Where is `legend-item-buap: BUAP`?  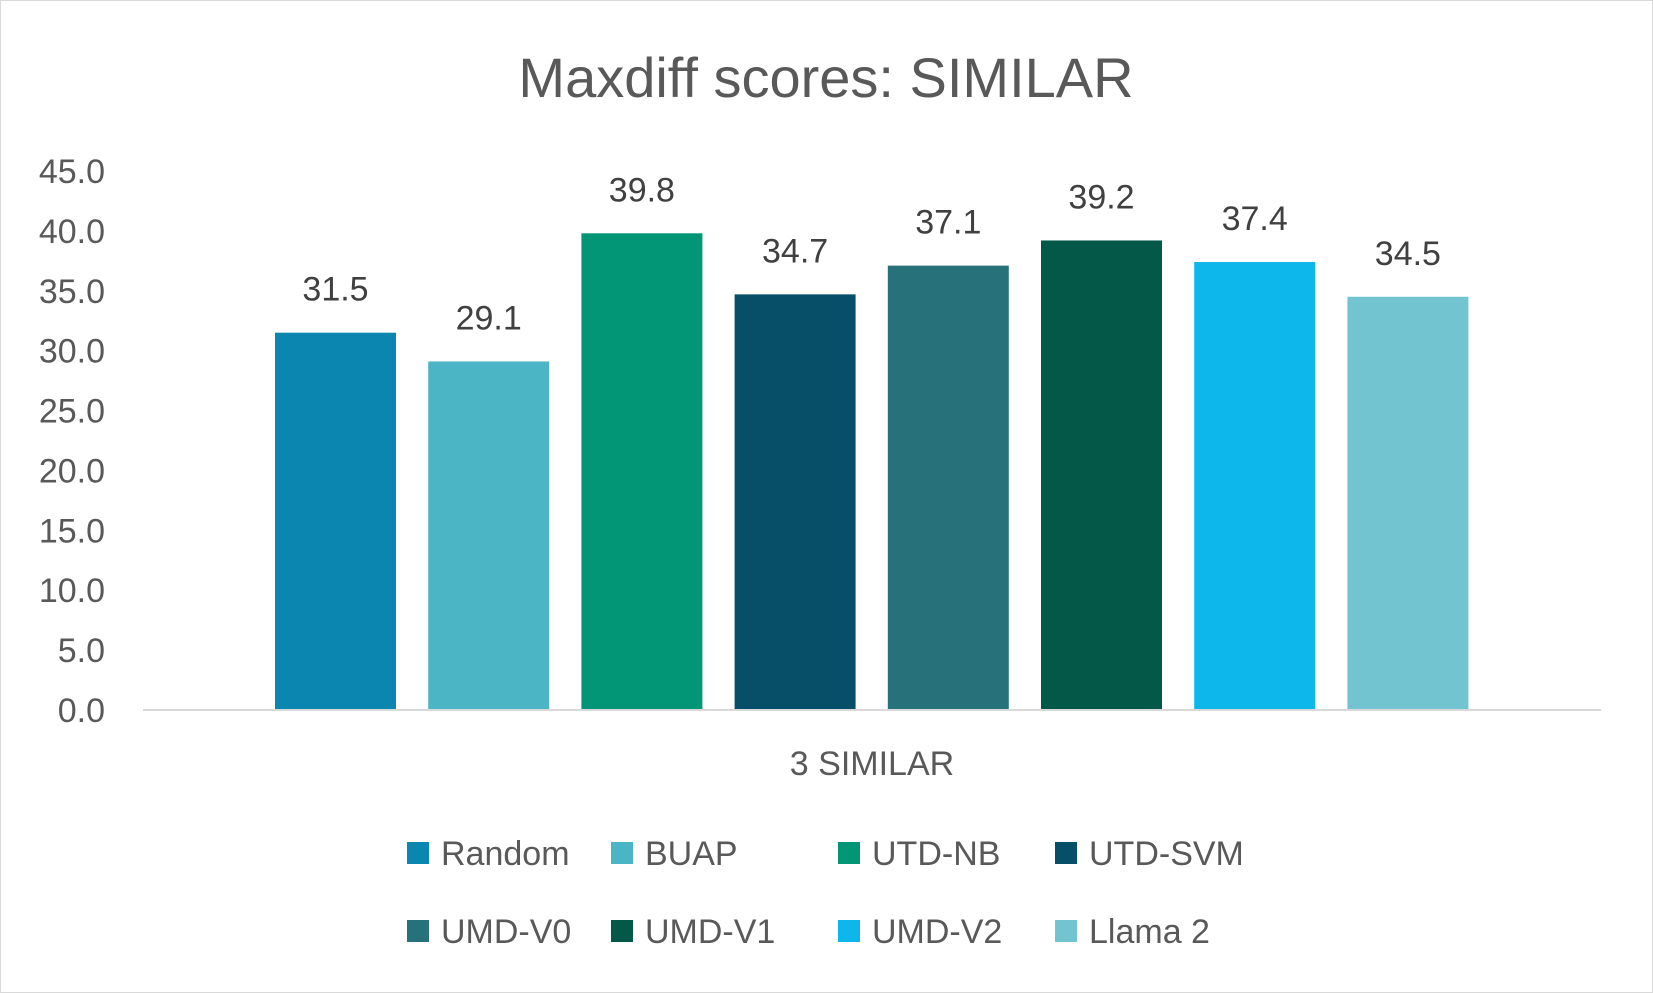 legend-item-buap: BUAP is located at coordinates (674, 854).